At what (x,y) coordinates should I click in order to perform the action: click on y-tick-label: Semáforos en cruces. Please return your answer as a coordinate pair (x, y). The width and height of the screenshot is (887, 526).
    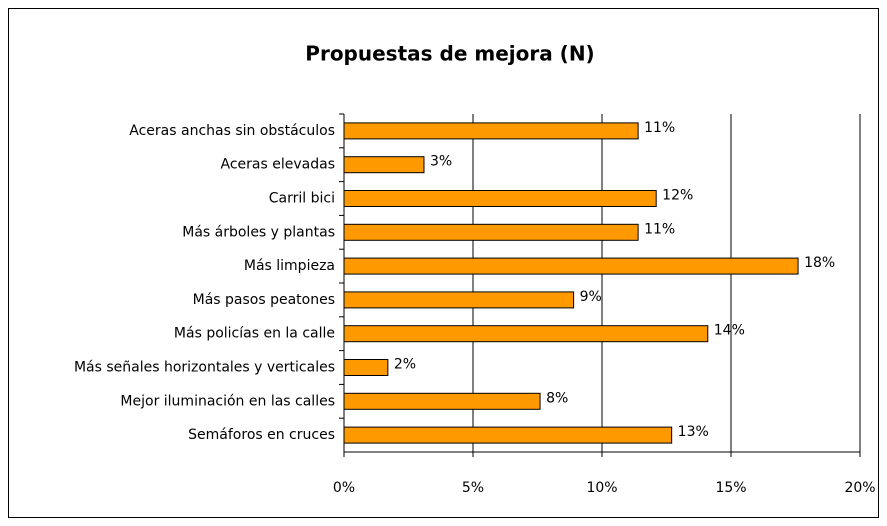
    Looking at the image, I should click on (261, 435).